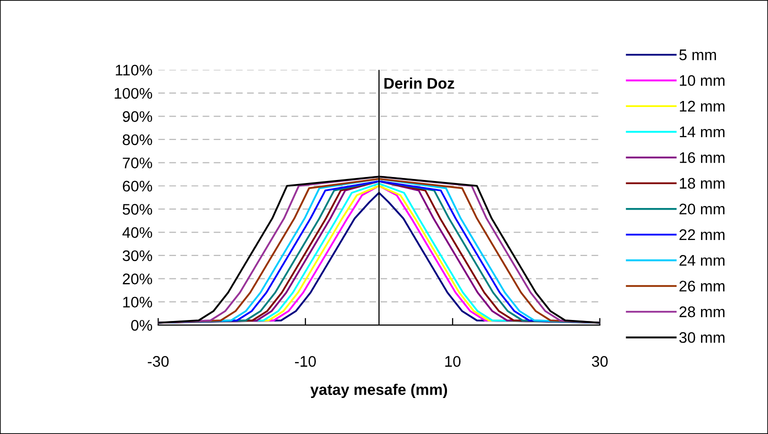 The height and width of the screenshot is (434, 768). What do you see at coordinates (702, 158) in the screenshot?
I see `legend-label: 16 mm` at bounding box center [702, 158].